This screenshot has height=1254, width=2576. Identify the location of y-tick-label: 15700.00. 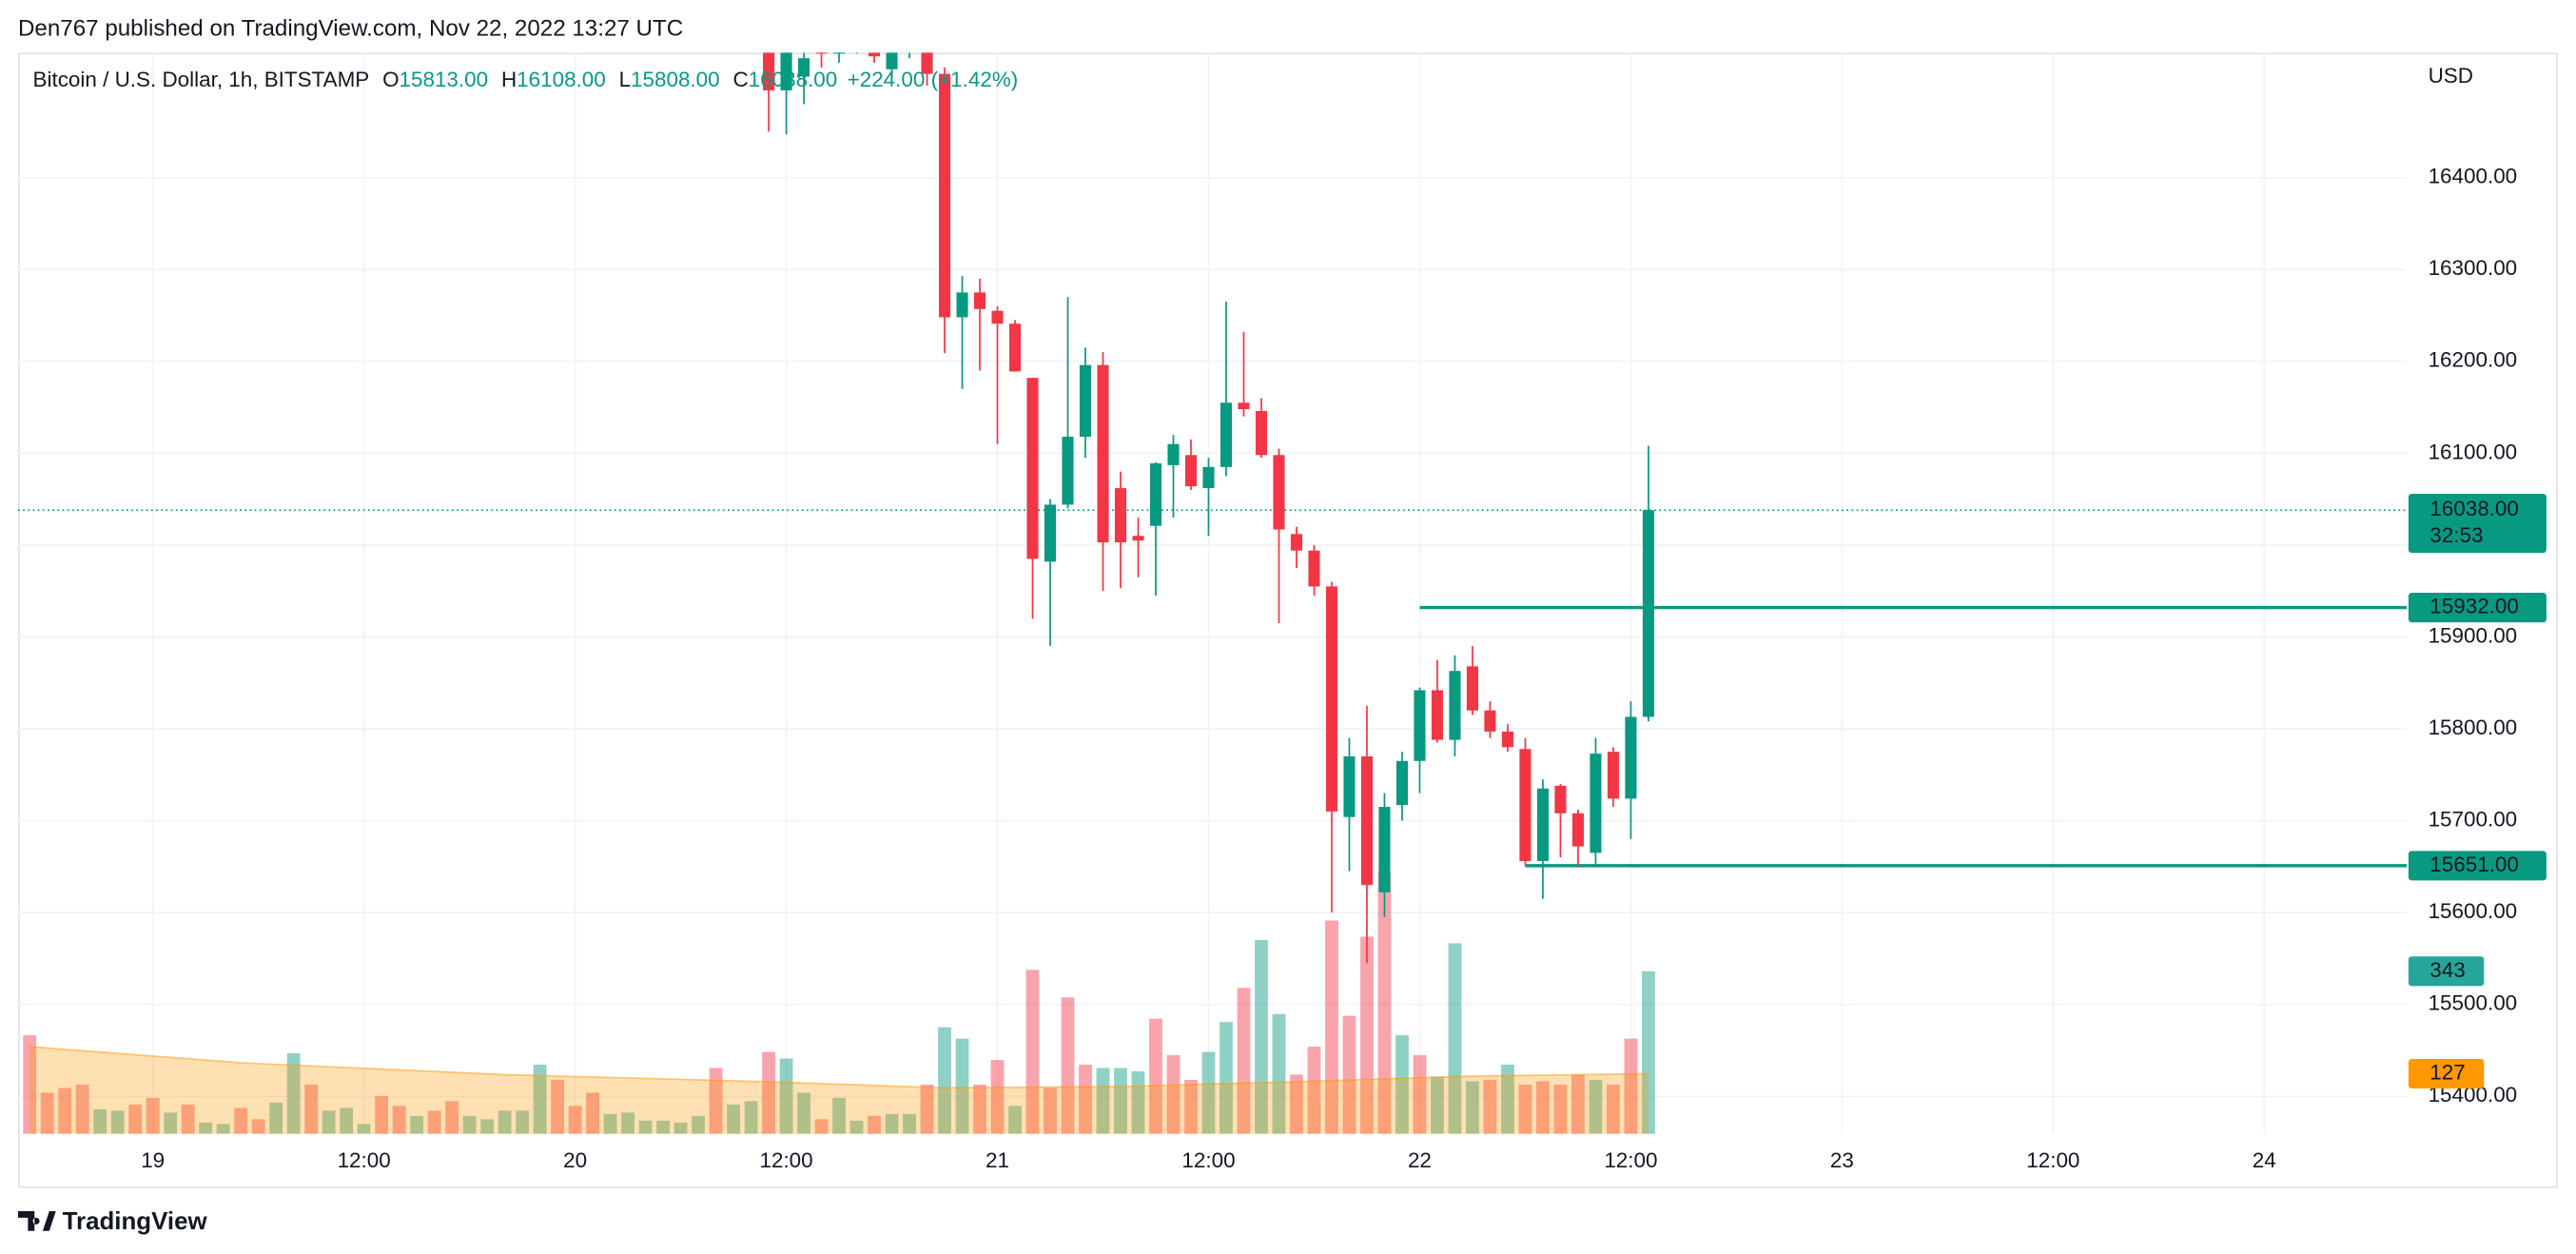
(2474, 819).